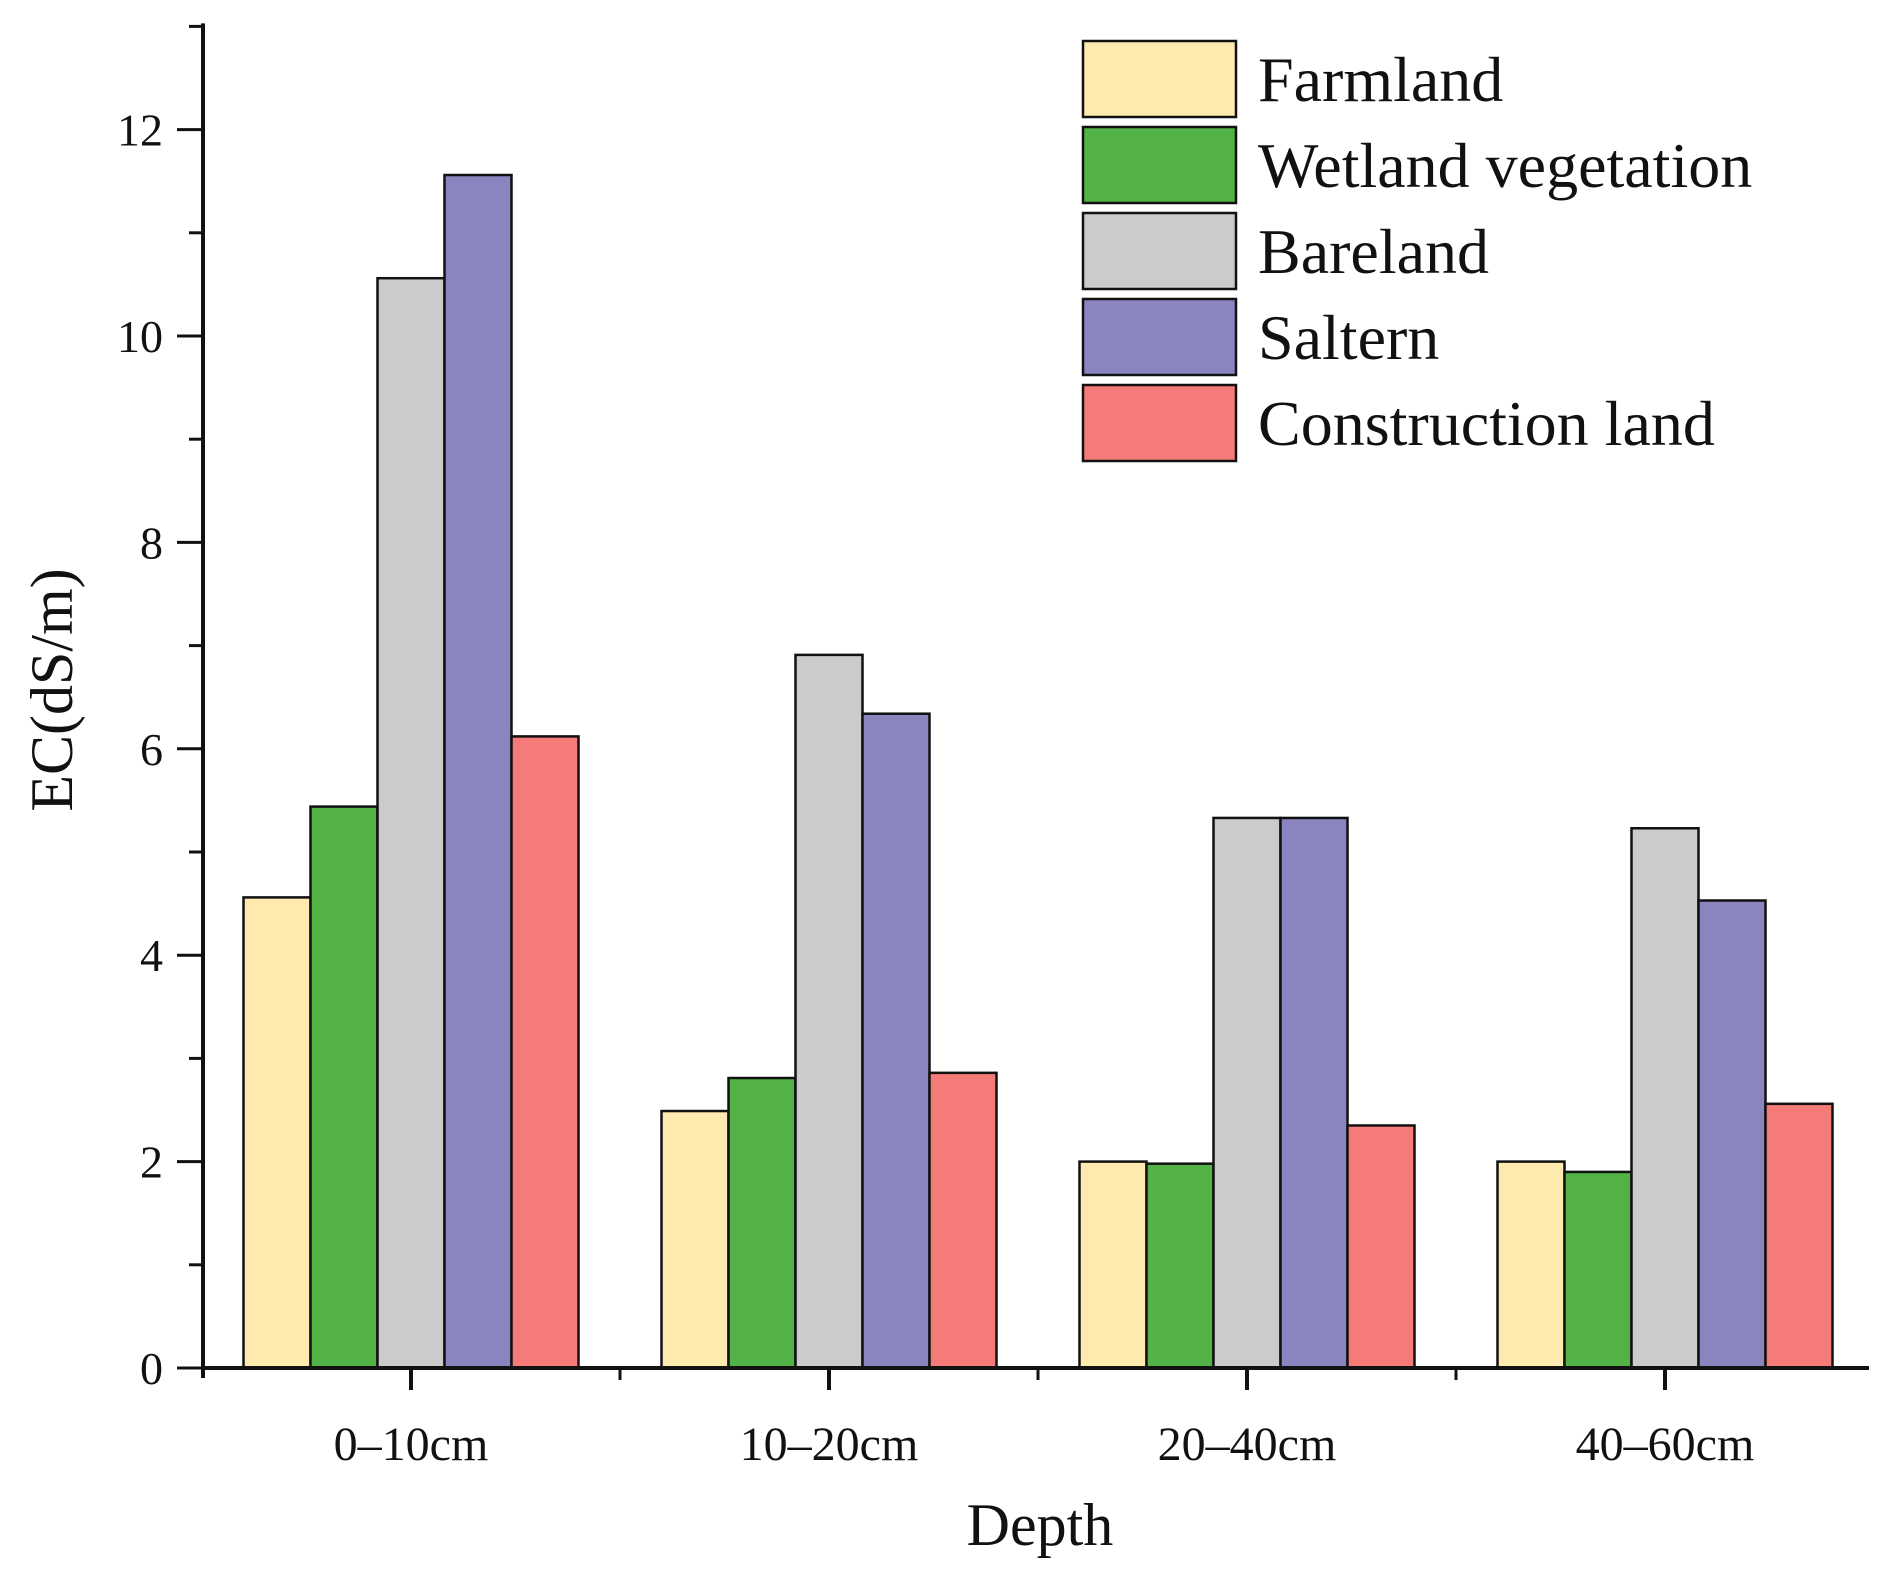  What do you see at coordinates (1665, 1444) in the screenshot?
I see `x-tick-label: 40–60cm` at bounding box center [1665, 1444].